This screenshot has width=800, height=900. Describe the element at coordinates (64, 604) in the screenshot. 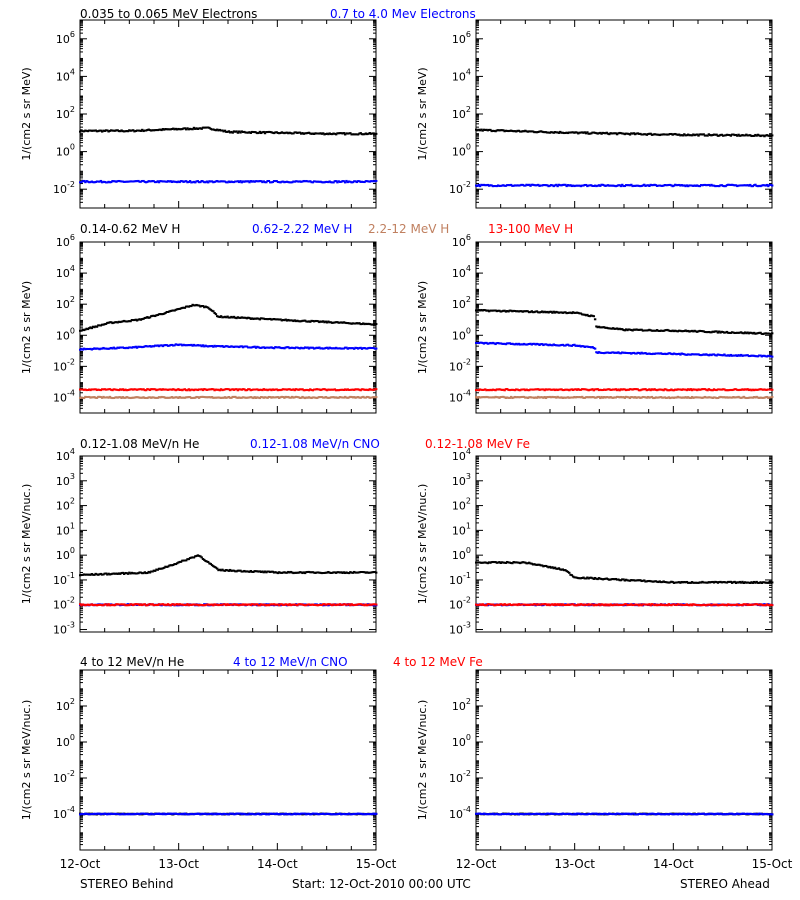

I see `y-tick-label: 10⁻²` at that location.